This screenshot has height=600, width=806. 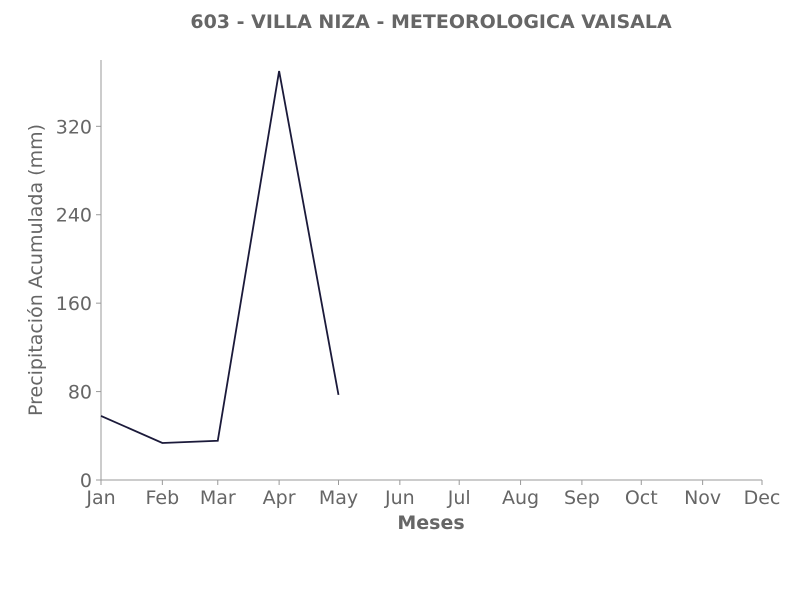 I want to click on x-axis-label: Meses, so click(x=430, y=523).